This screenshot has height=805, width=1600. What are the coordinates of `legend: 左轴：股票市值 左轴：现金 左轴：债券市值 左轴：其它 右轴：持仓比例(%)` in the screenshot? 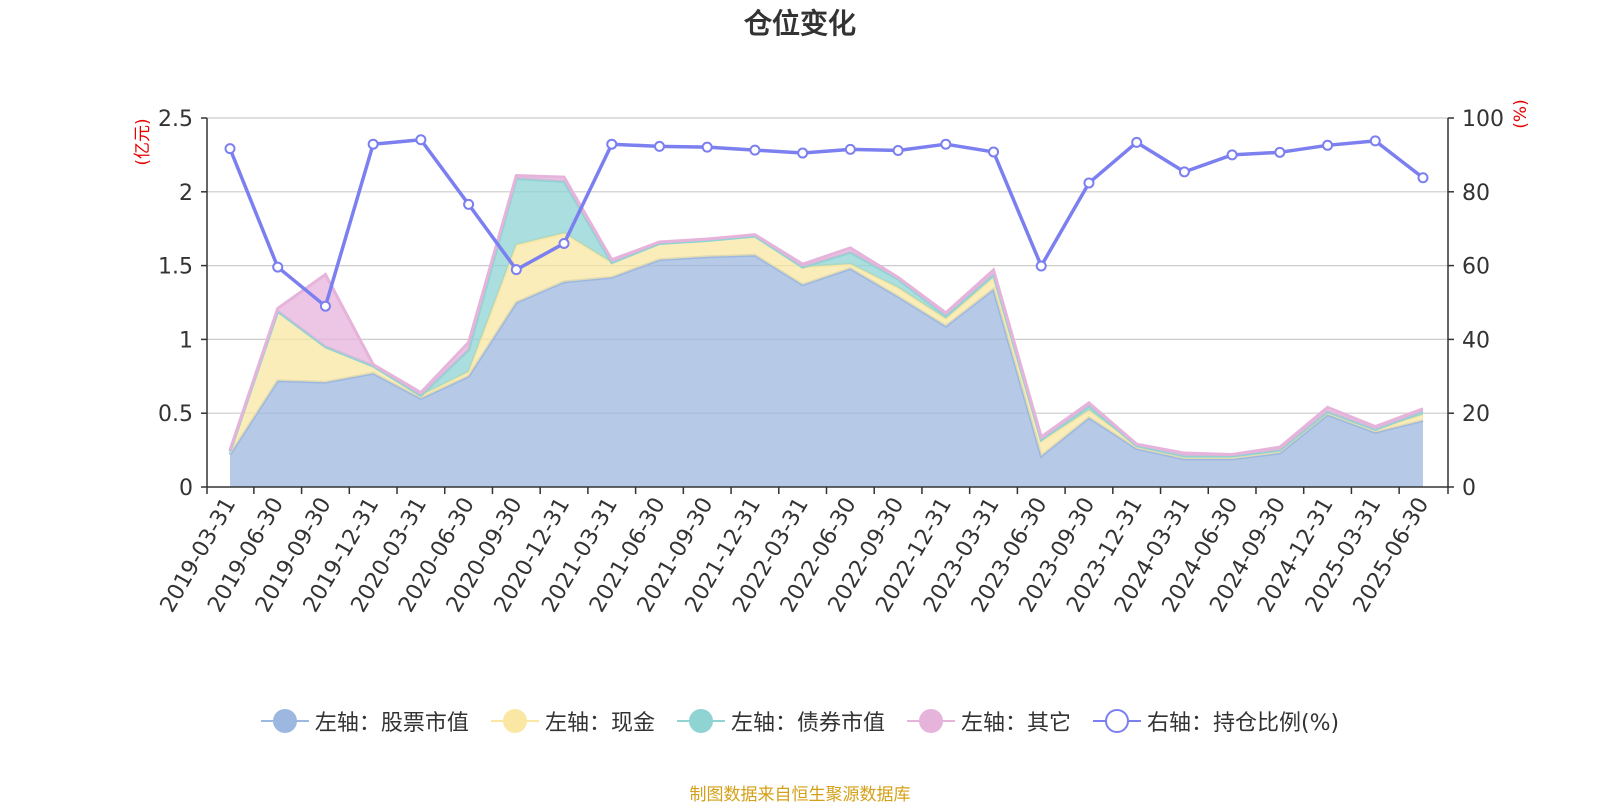 It's located at (800, 721).